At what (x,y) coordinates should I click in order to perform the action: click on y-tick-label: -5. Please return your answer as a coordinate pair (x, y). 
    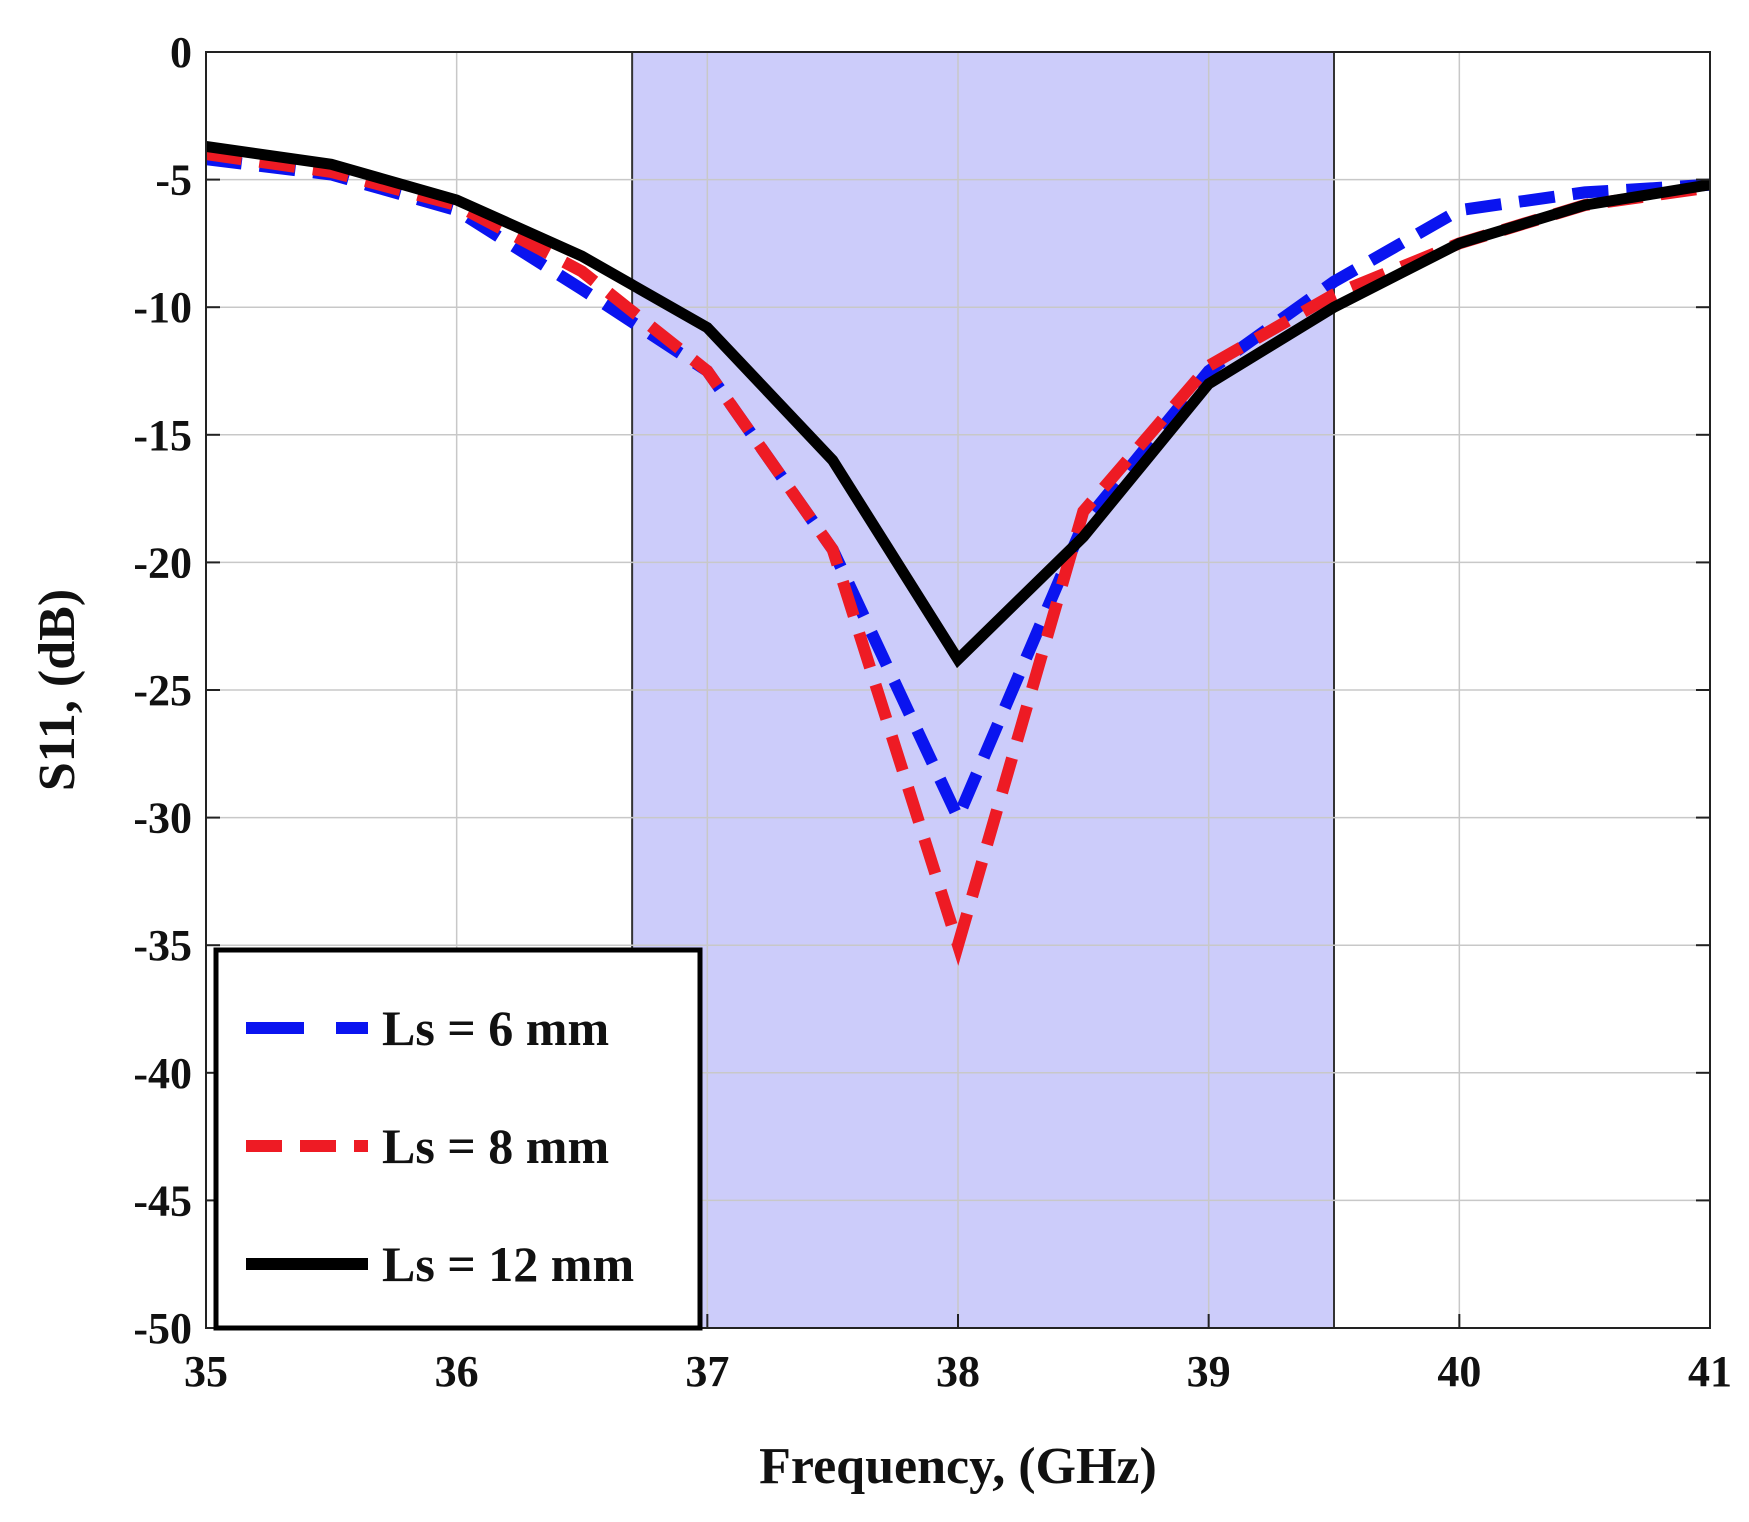
    Looking at the image, I should click on (173, 180).